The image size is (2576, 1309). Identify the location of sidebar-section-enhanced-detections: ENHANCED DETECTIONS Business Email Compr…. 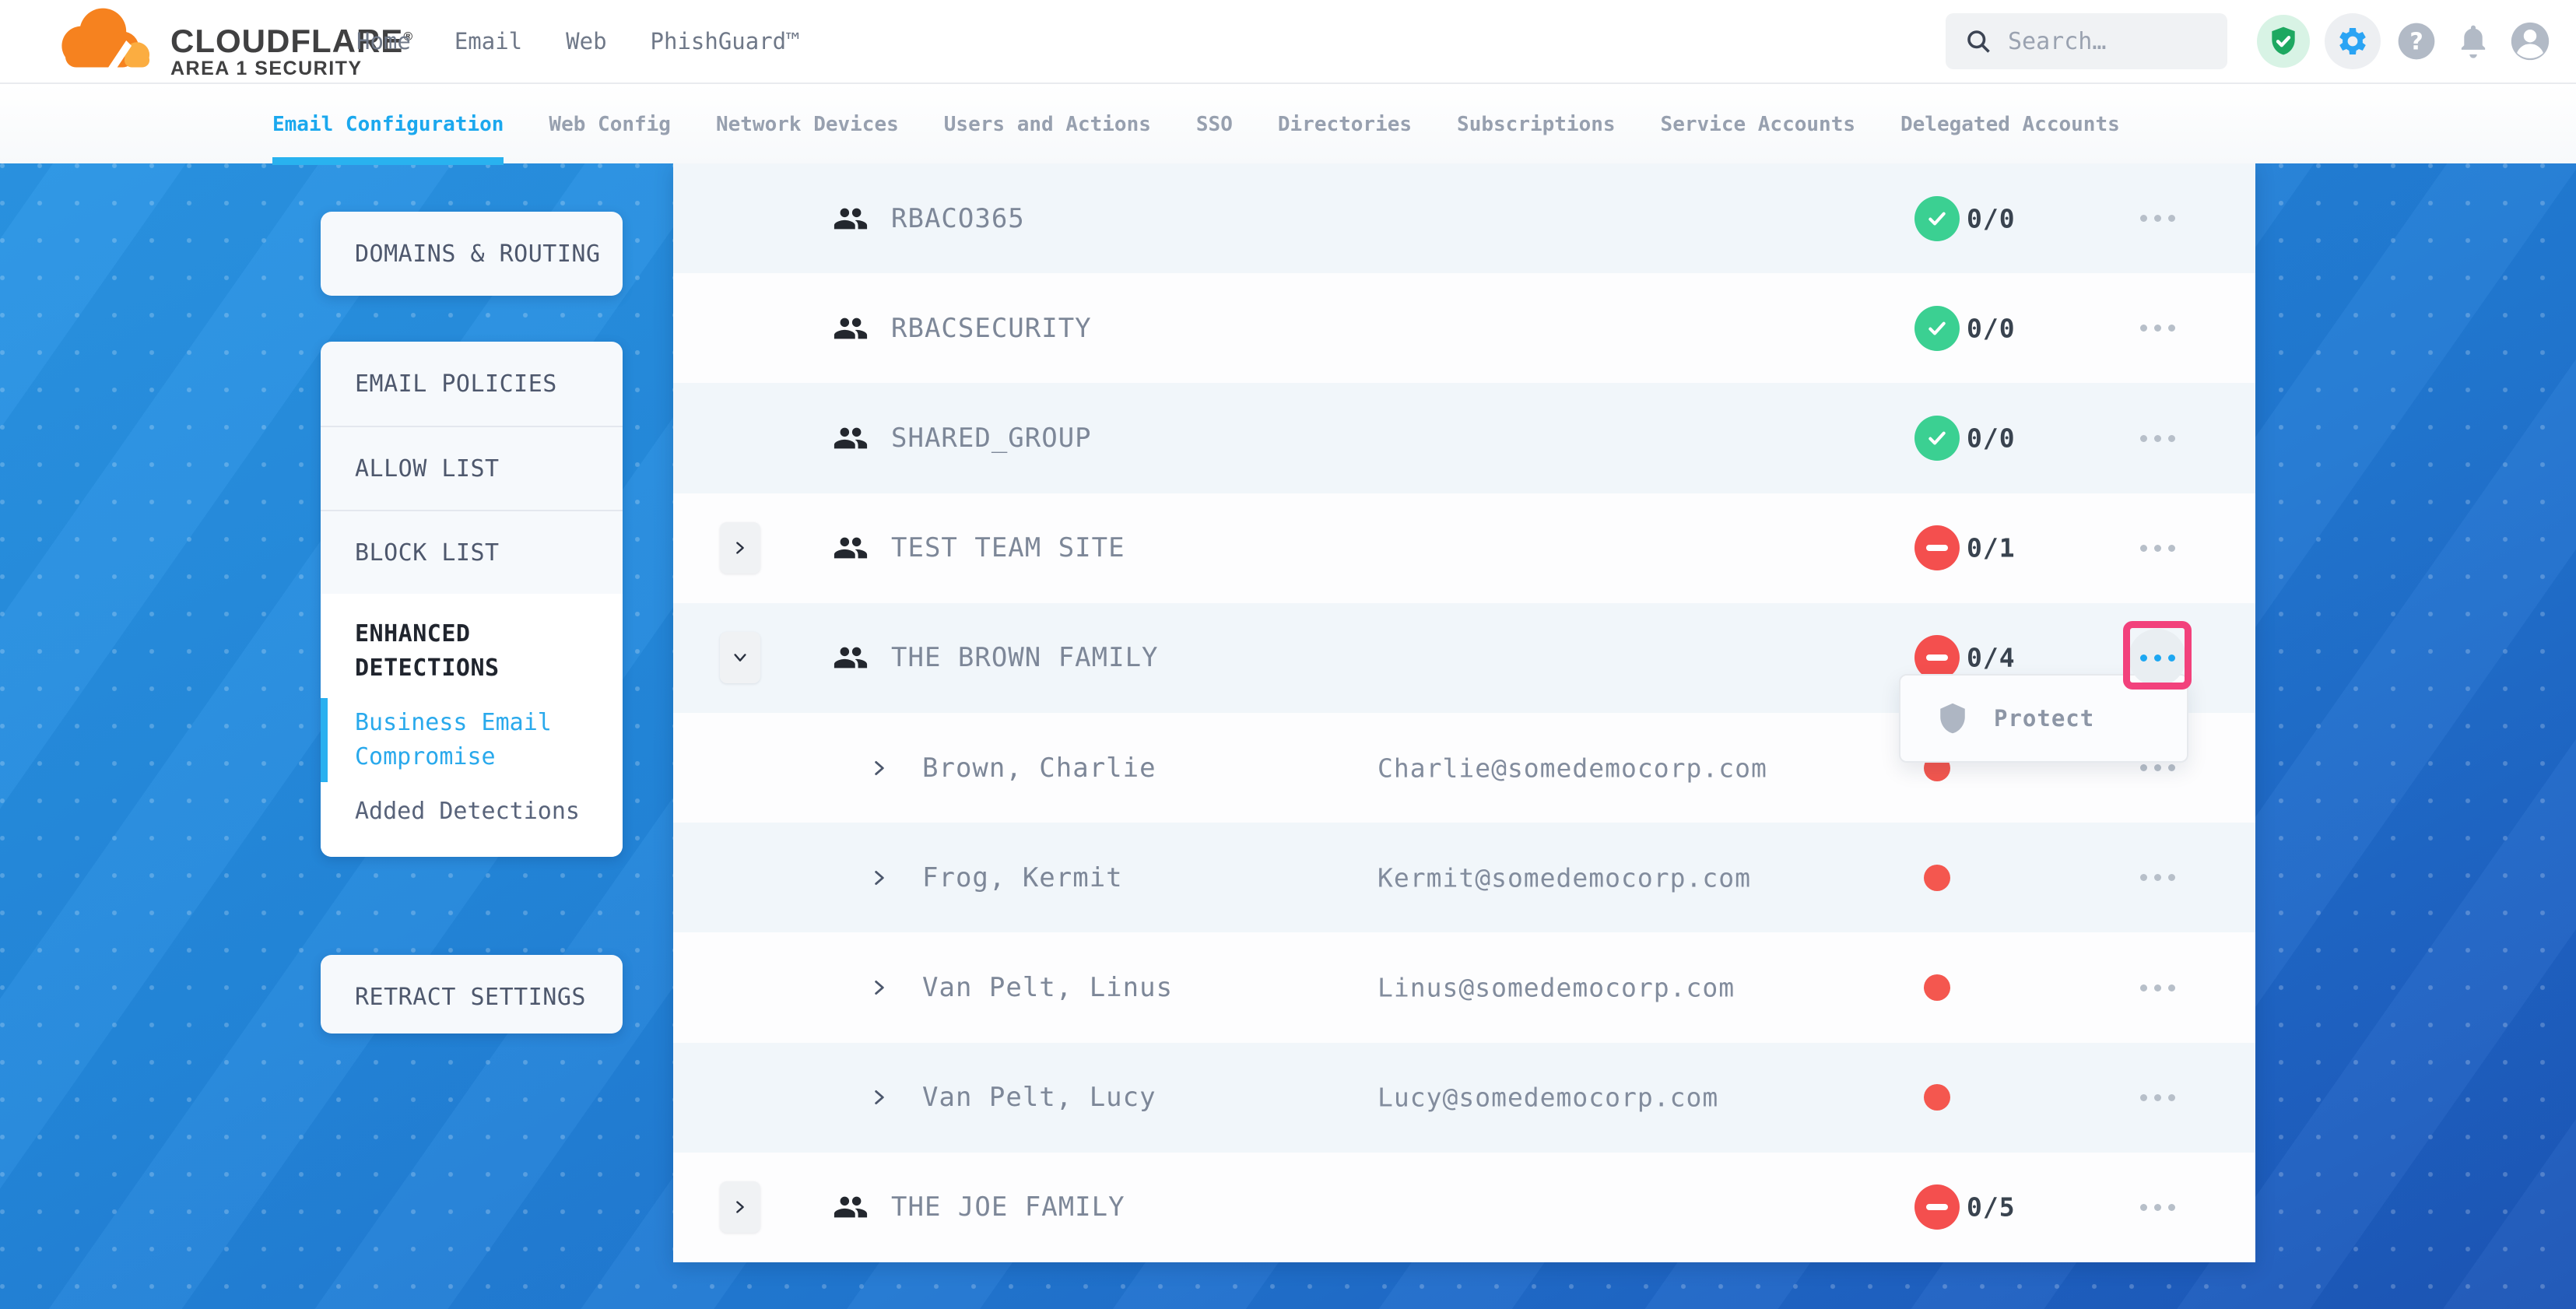
(472, 725).